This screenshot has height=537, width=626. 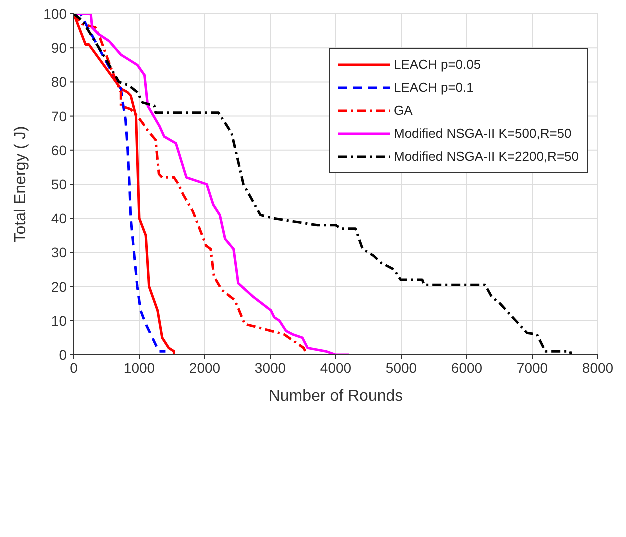 What do you see at coordinates (74, 368) in the screenshot?
I see `x-tick-label: 0` at bounding box center [74, 368].